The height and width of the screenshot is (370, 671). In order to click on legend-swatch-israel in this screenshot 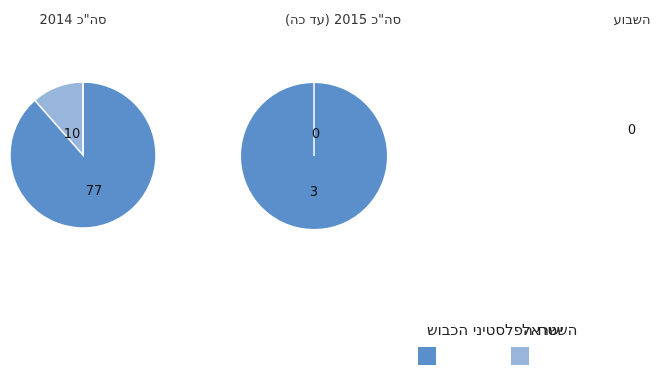, I will do `click(520, 356)`.